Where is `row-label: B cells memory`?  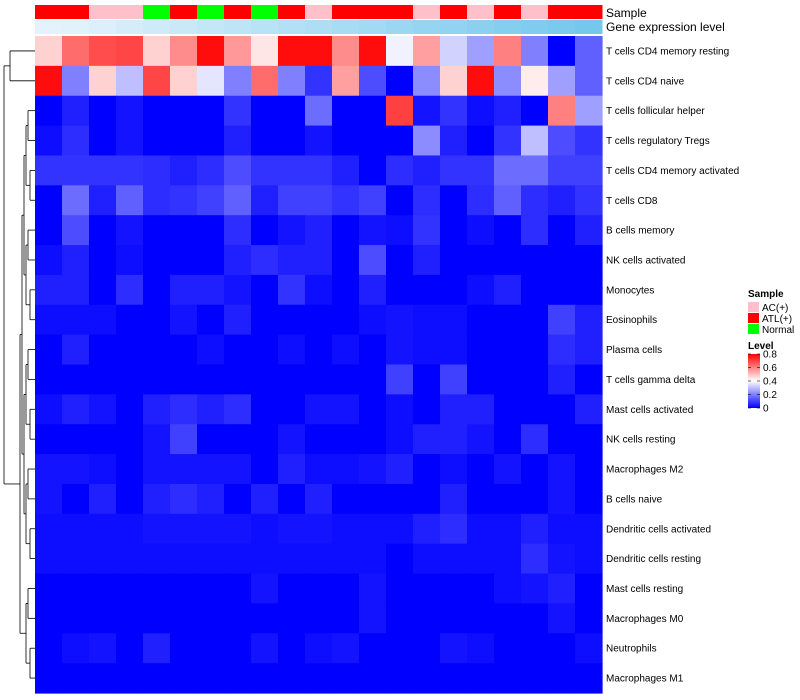
row-label: B cells memory is located at coordinates (640, 231).